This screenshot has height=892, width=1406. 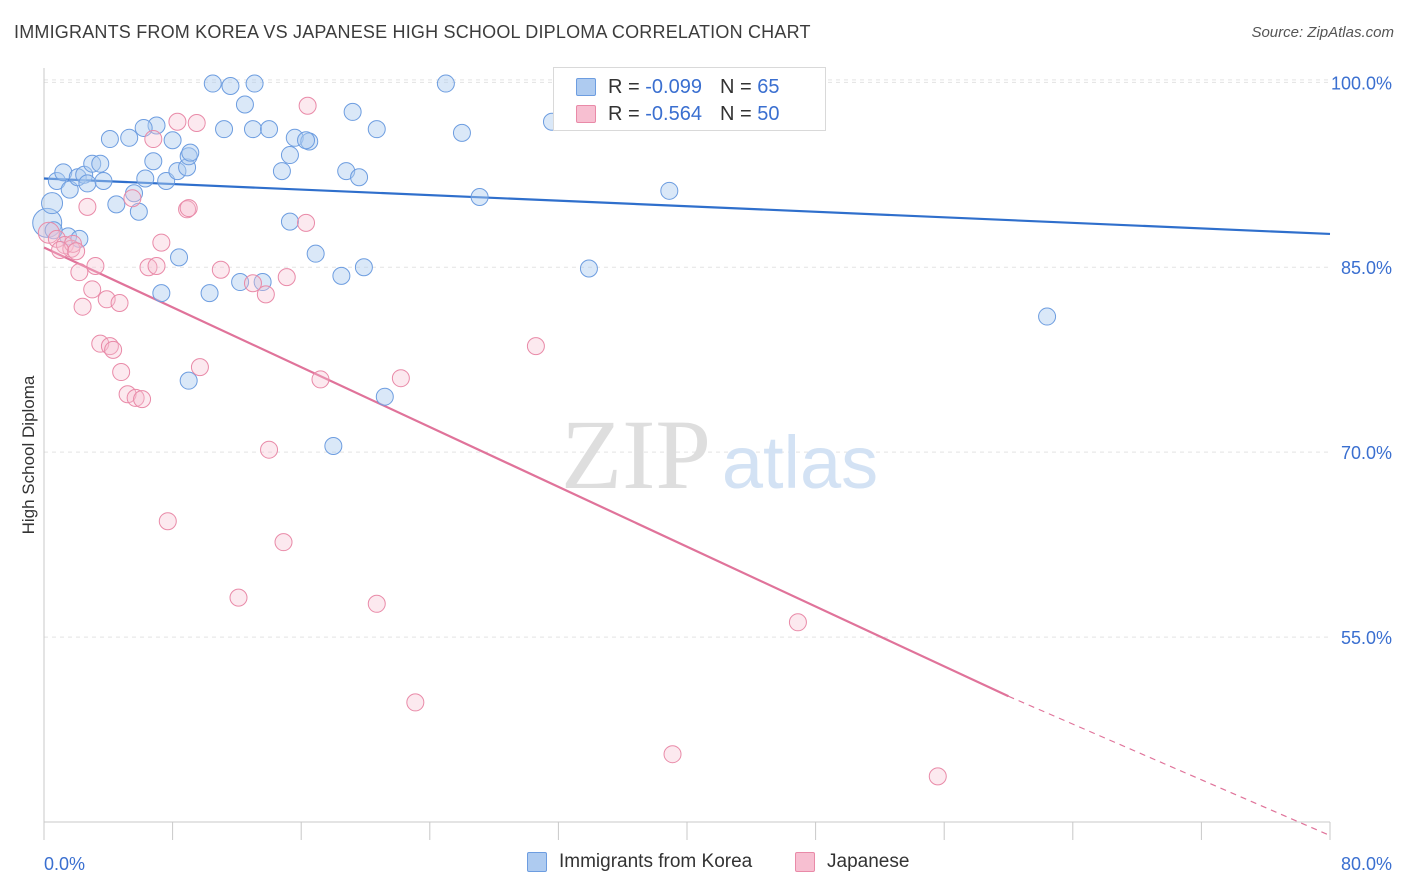 What do you see at coordinates (656, 861) in the screenshot?
I see `legend-label-korea: Immigrants from Korea` at bounding box center [656, 861].